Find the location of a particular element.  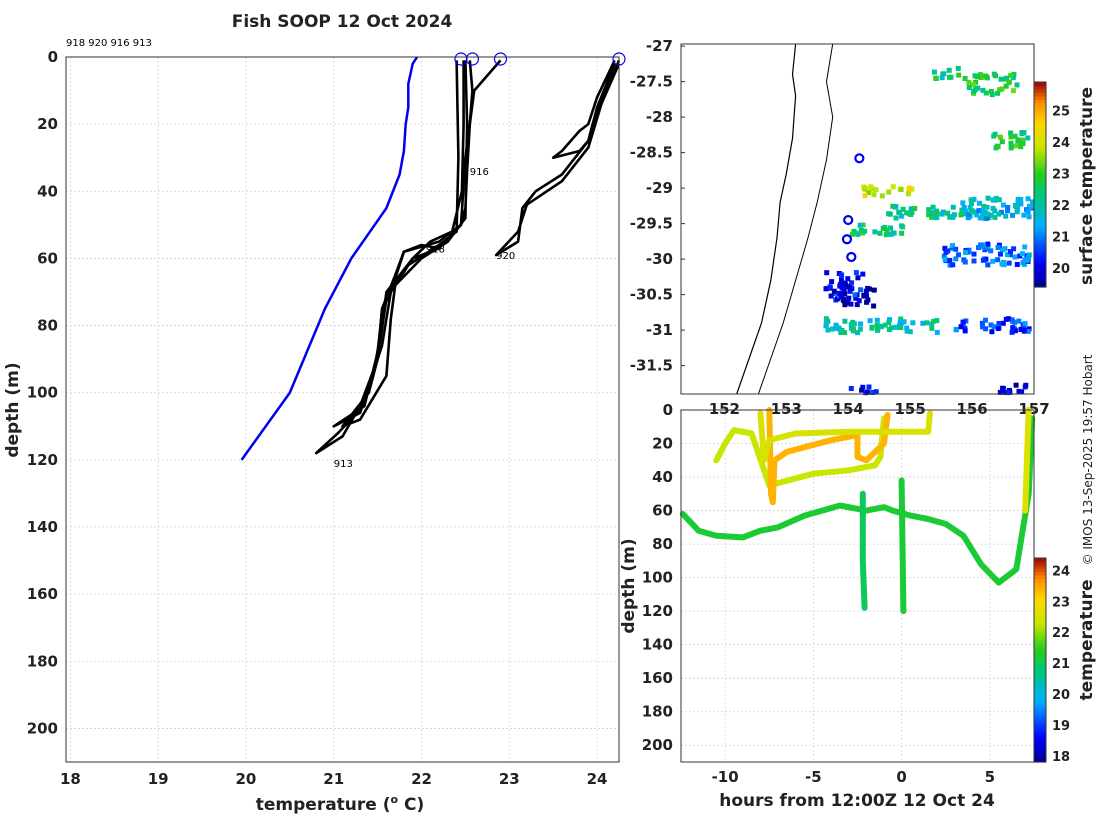

y-tick-label: 200 is located at coordinates (42, 728).